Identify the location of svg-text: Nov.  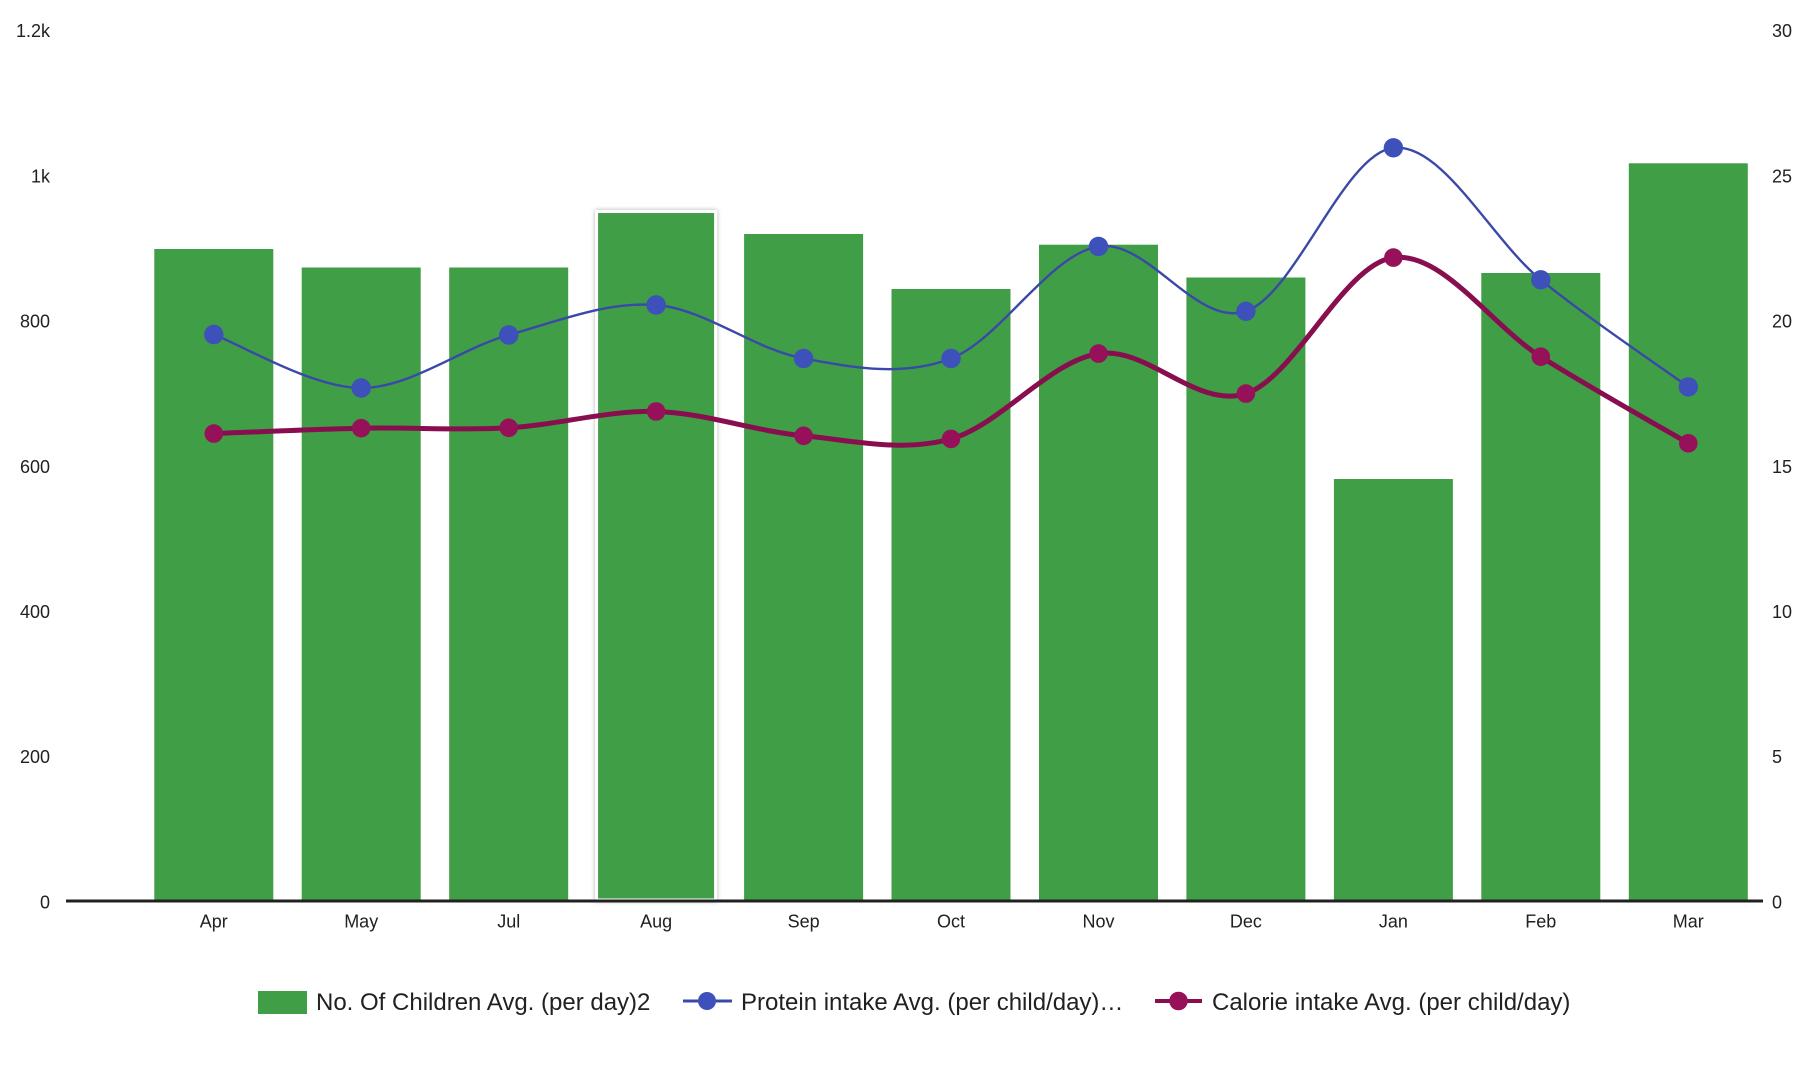
(1098, 921).